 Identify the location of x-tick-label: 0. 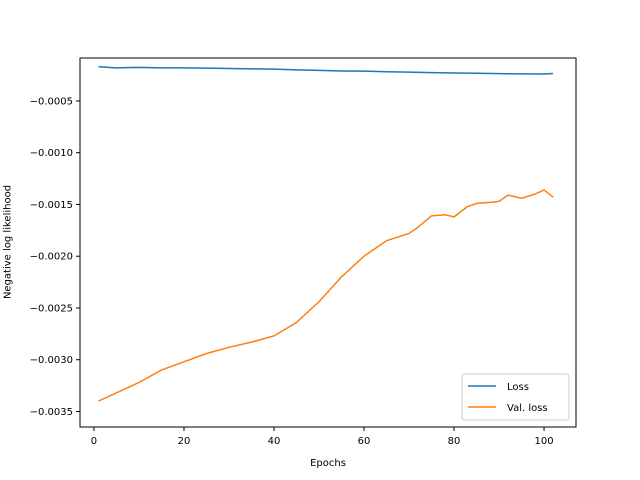
(94, 441).